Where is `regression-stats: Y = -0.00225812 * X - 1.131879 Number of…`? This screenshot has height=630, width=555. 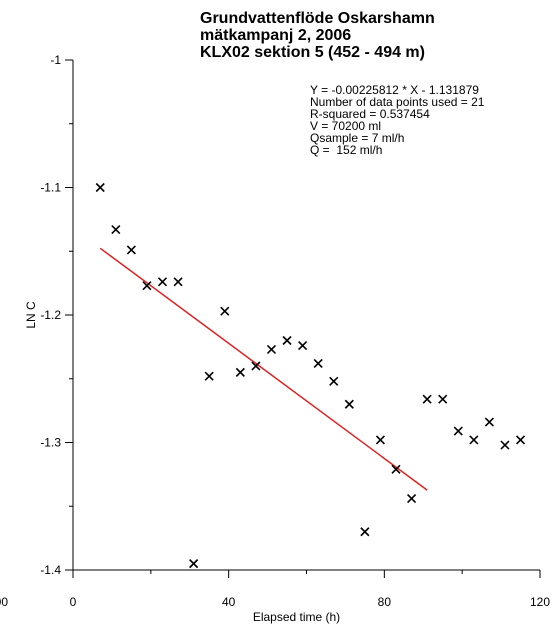
regression-stats: Y = -0.00225812 * X - 1.131879 Number of… is located at coordinates (420, 120).